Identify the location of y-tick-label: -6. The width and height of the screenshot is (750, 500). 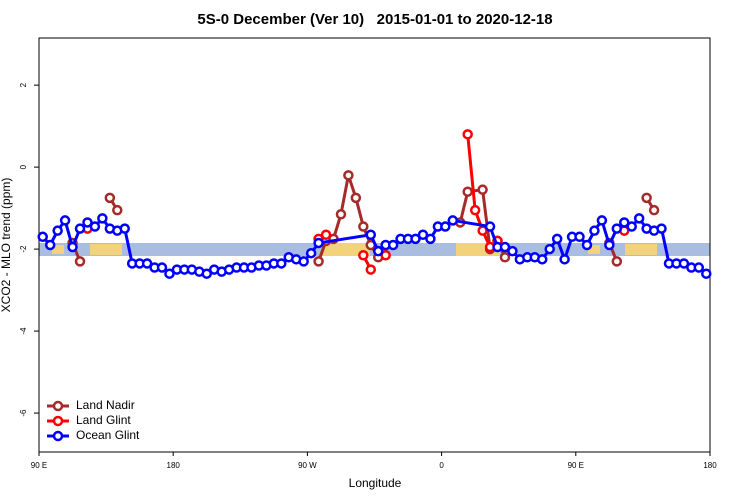
(23, 413).